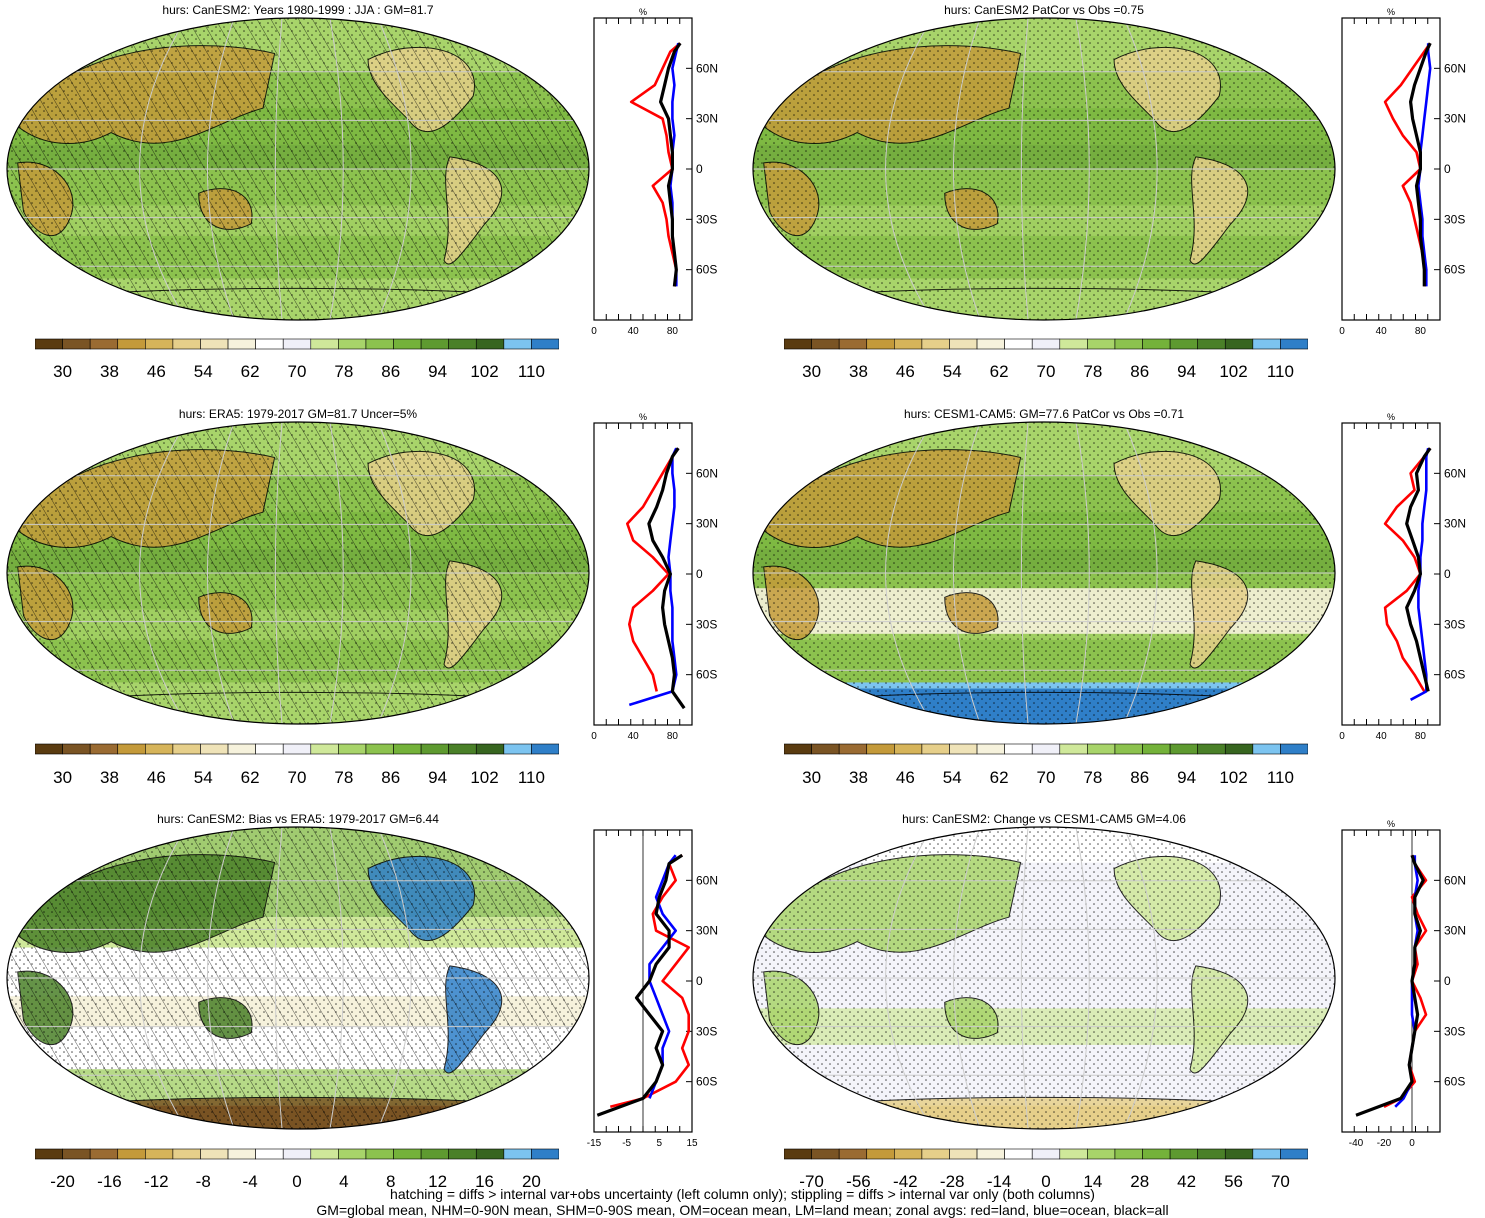 This screenshot has width=1485, height=1218. Describe the element at coordinates (952, 1181) in the screenshot. I see `colorbar-label: -28` at that location.